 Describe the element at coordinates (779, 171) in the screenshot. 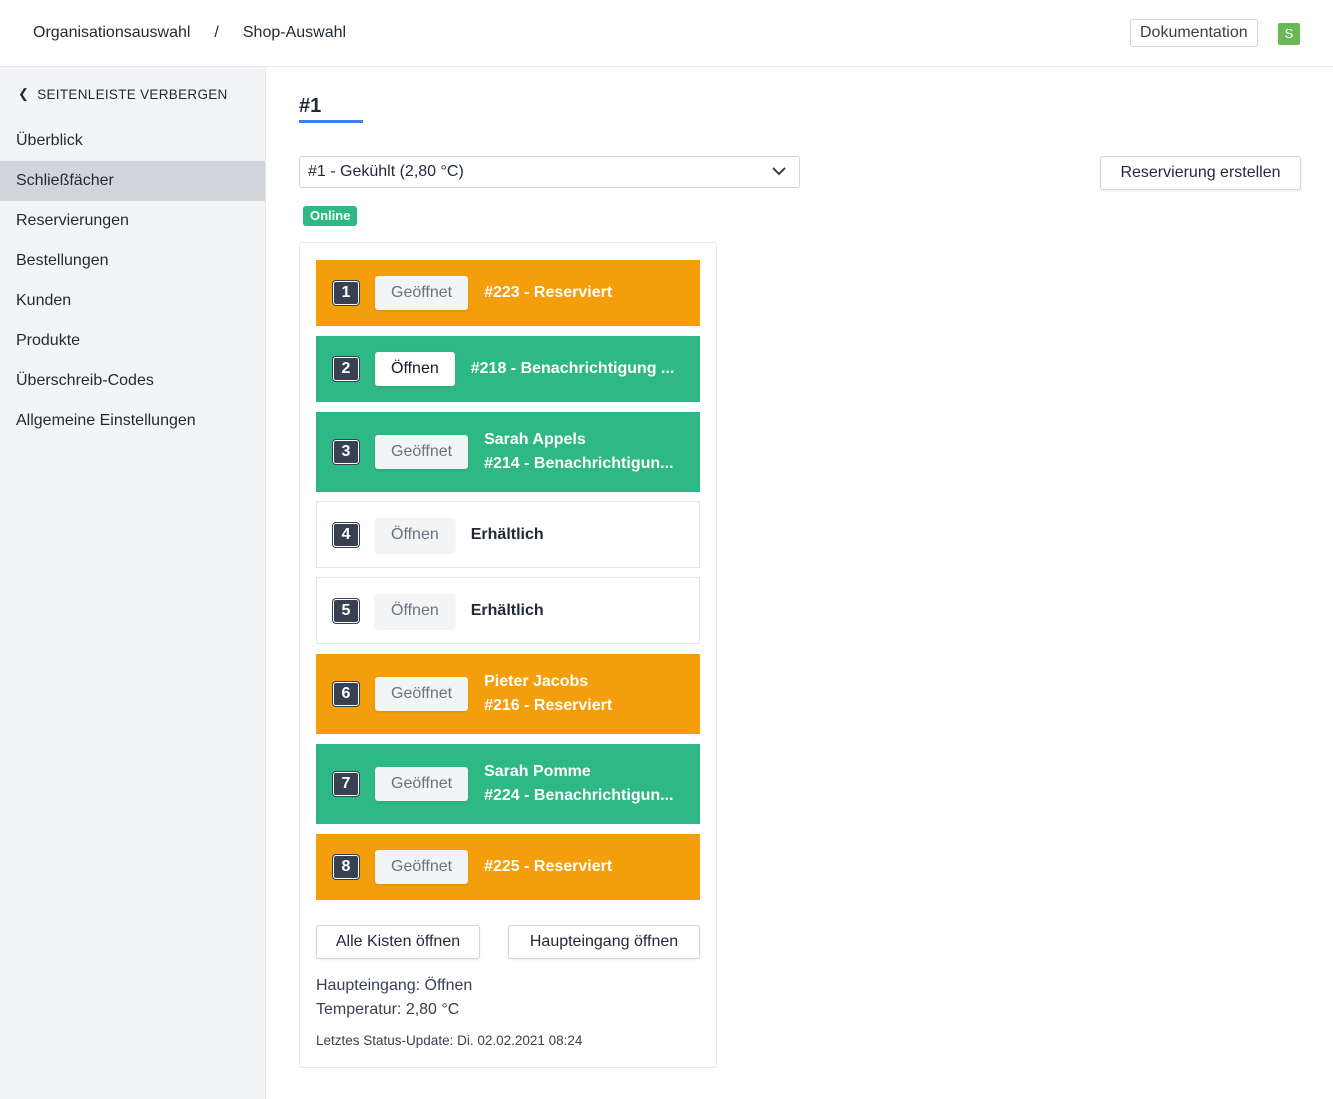

I see `chevron-down-icon` at that location.